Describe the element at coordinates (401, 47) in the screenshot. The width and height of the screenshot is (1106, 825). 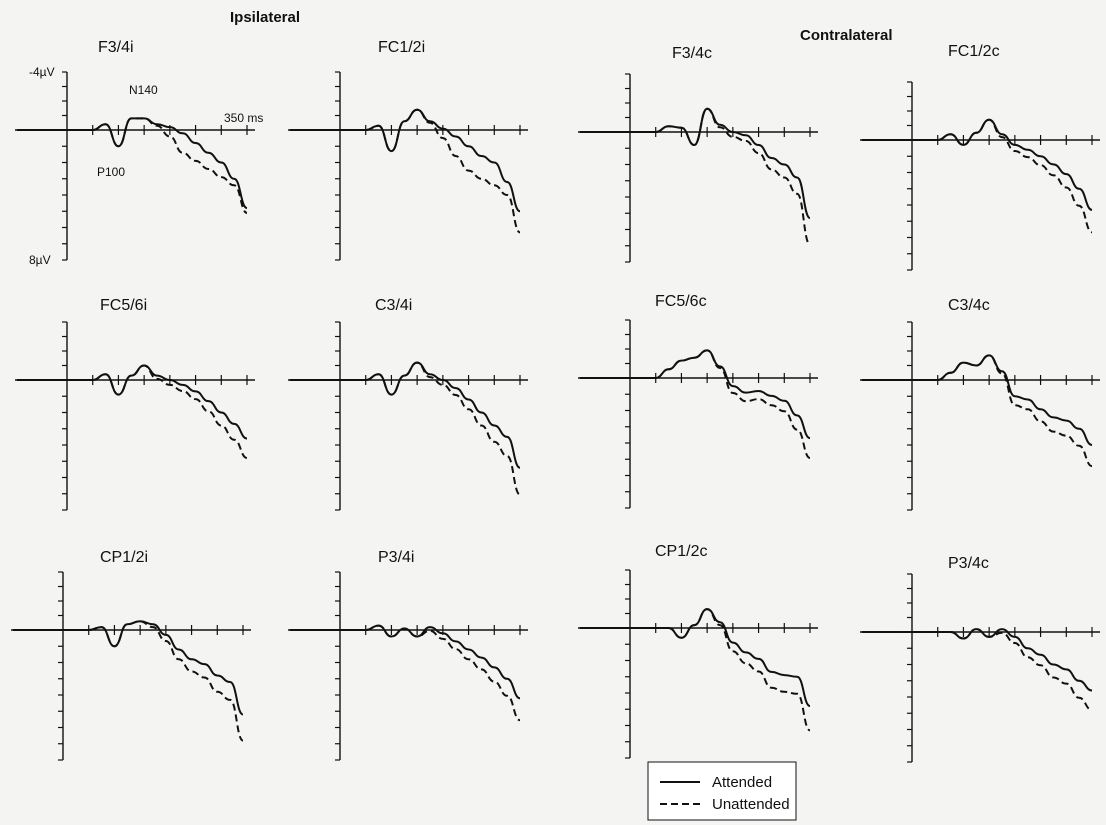
I see `panel-title: FC1/2i` at that location.